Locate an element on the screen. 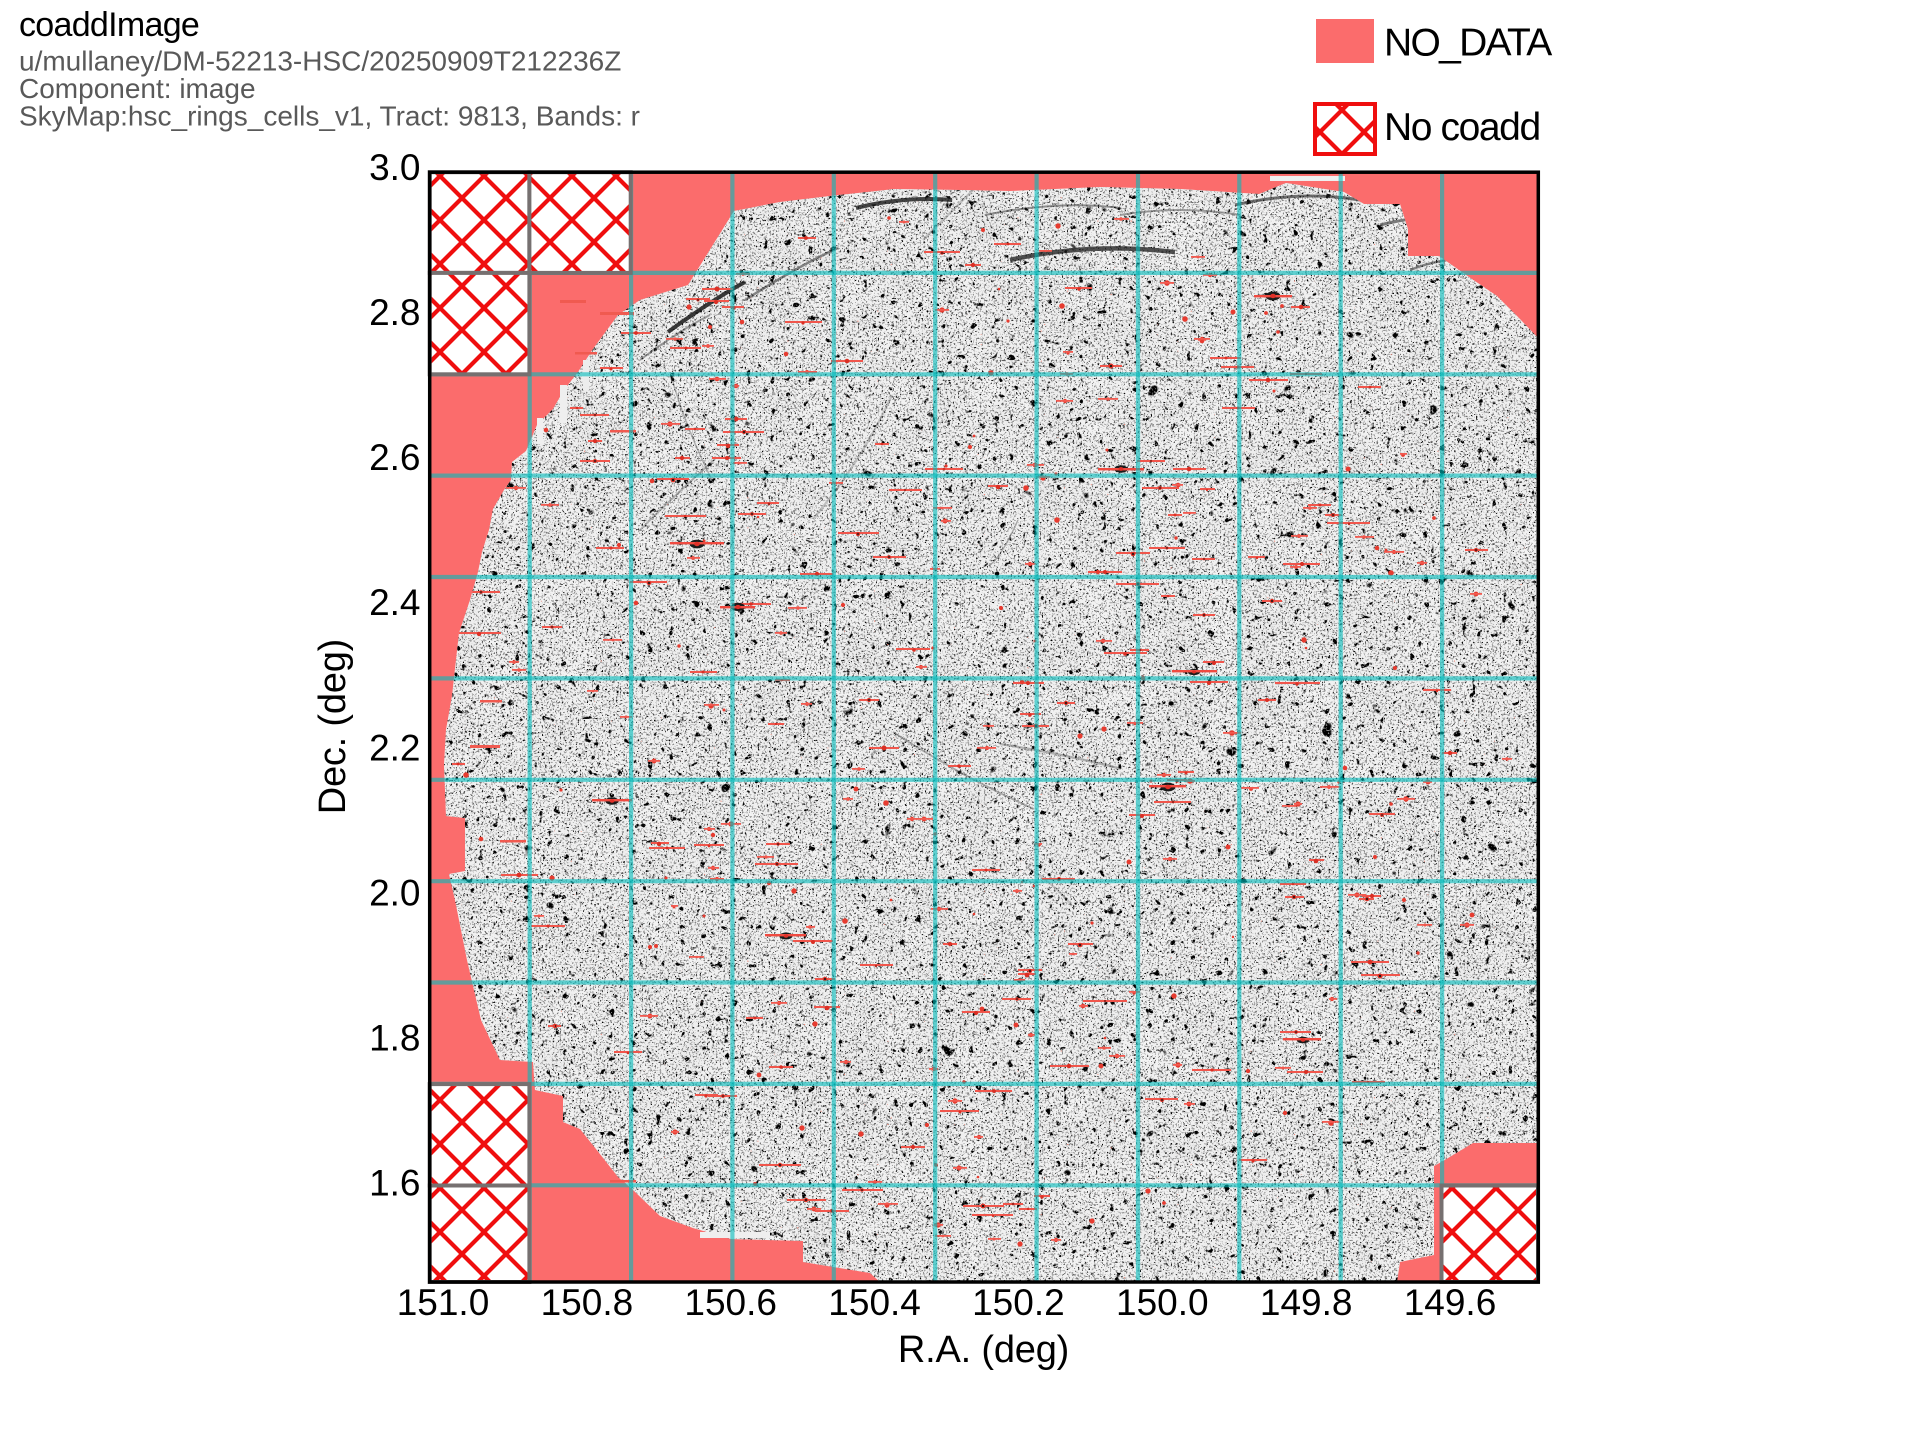  svg-text: 2.4 is located at coordinates (394, 602).